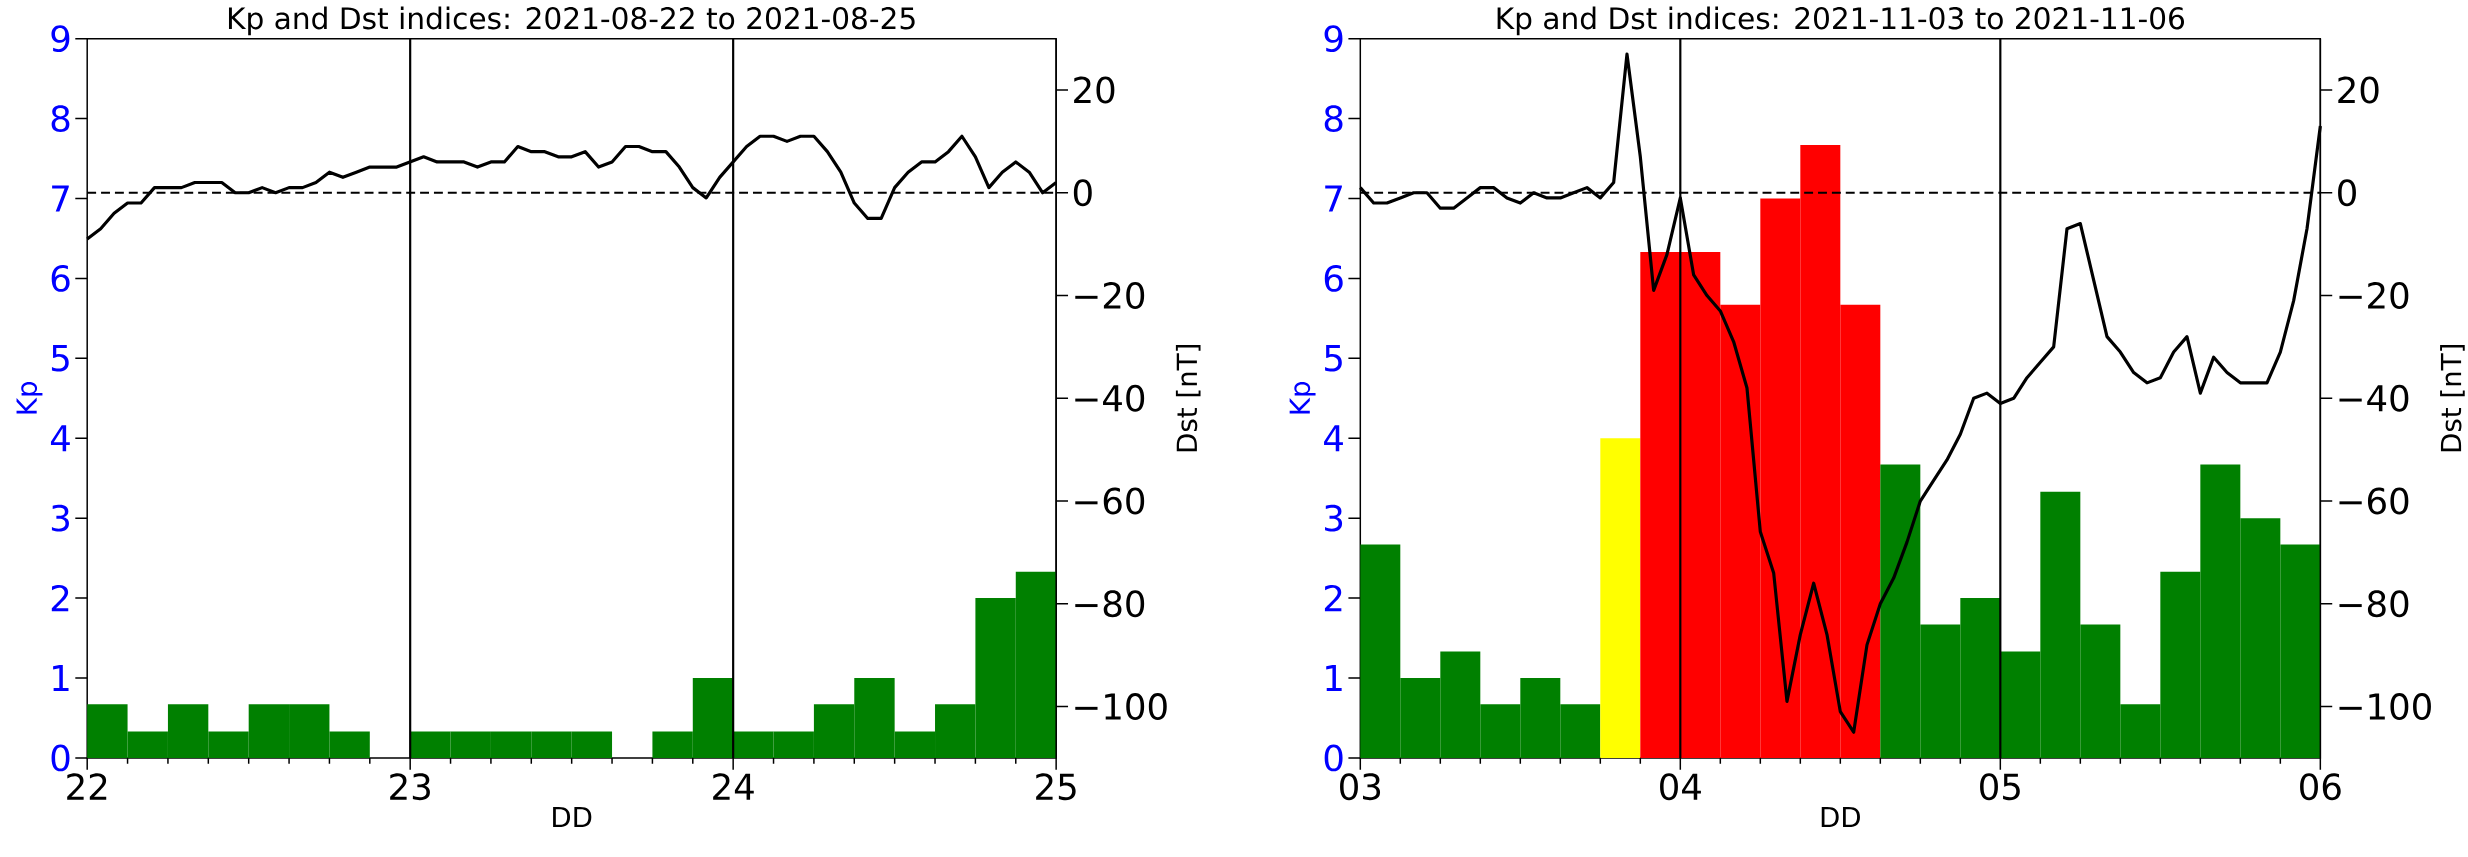 The height and width of the screenshot is (857, 2468). I want to click on chart-title: Kp and Dst indices: 2021-11-03 to 2021-11-06, so click(1841, 21).